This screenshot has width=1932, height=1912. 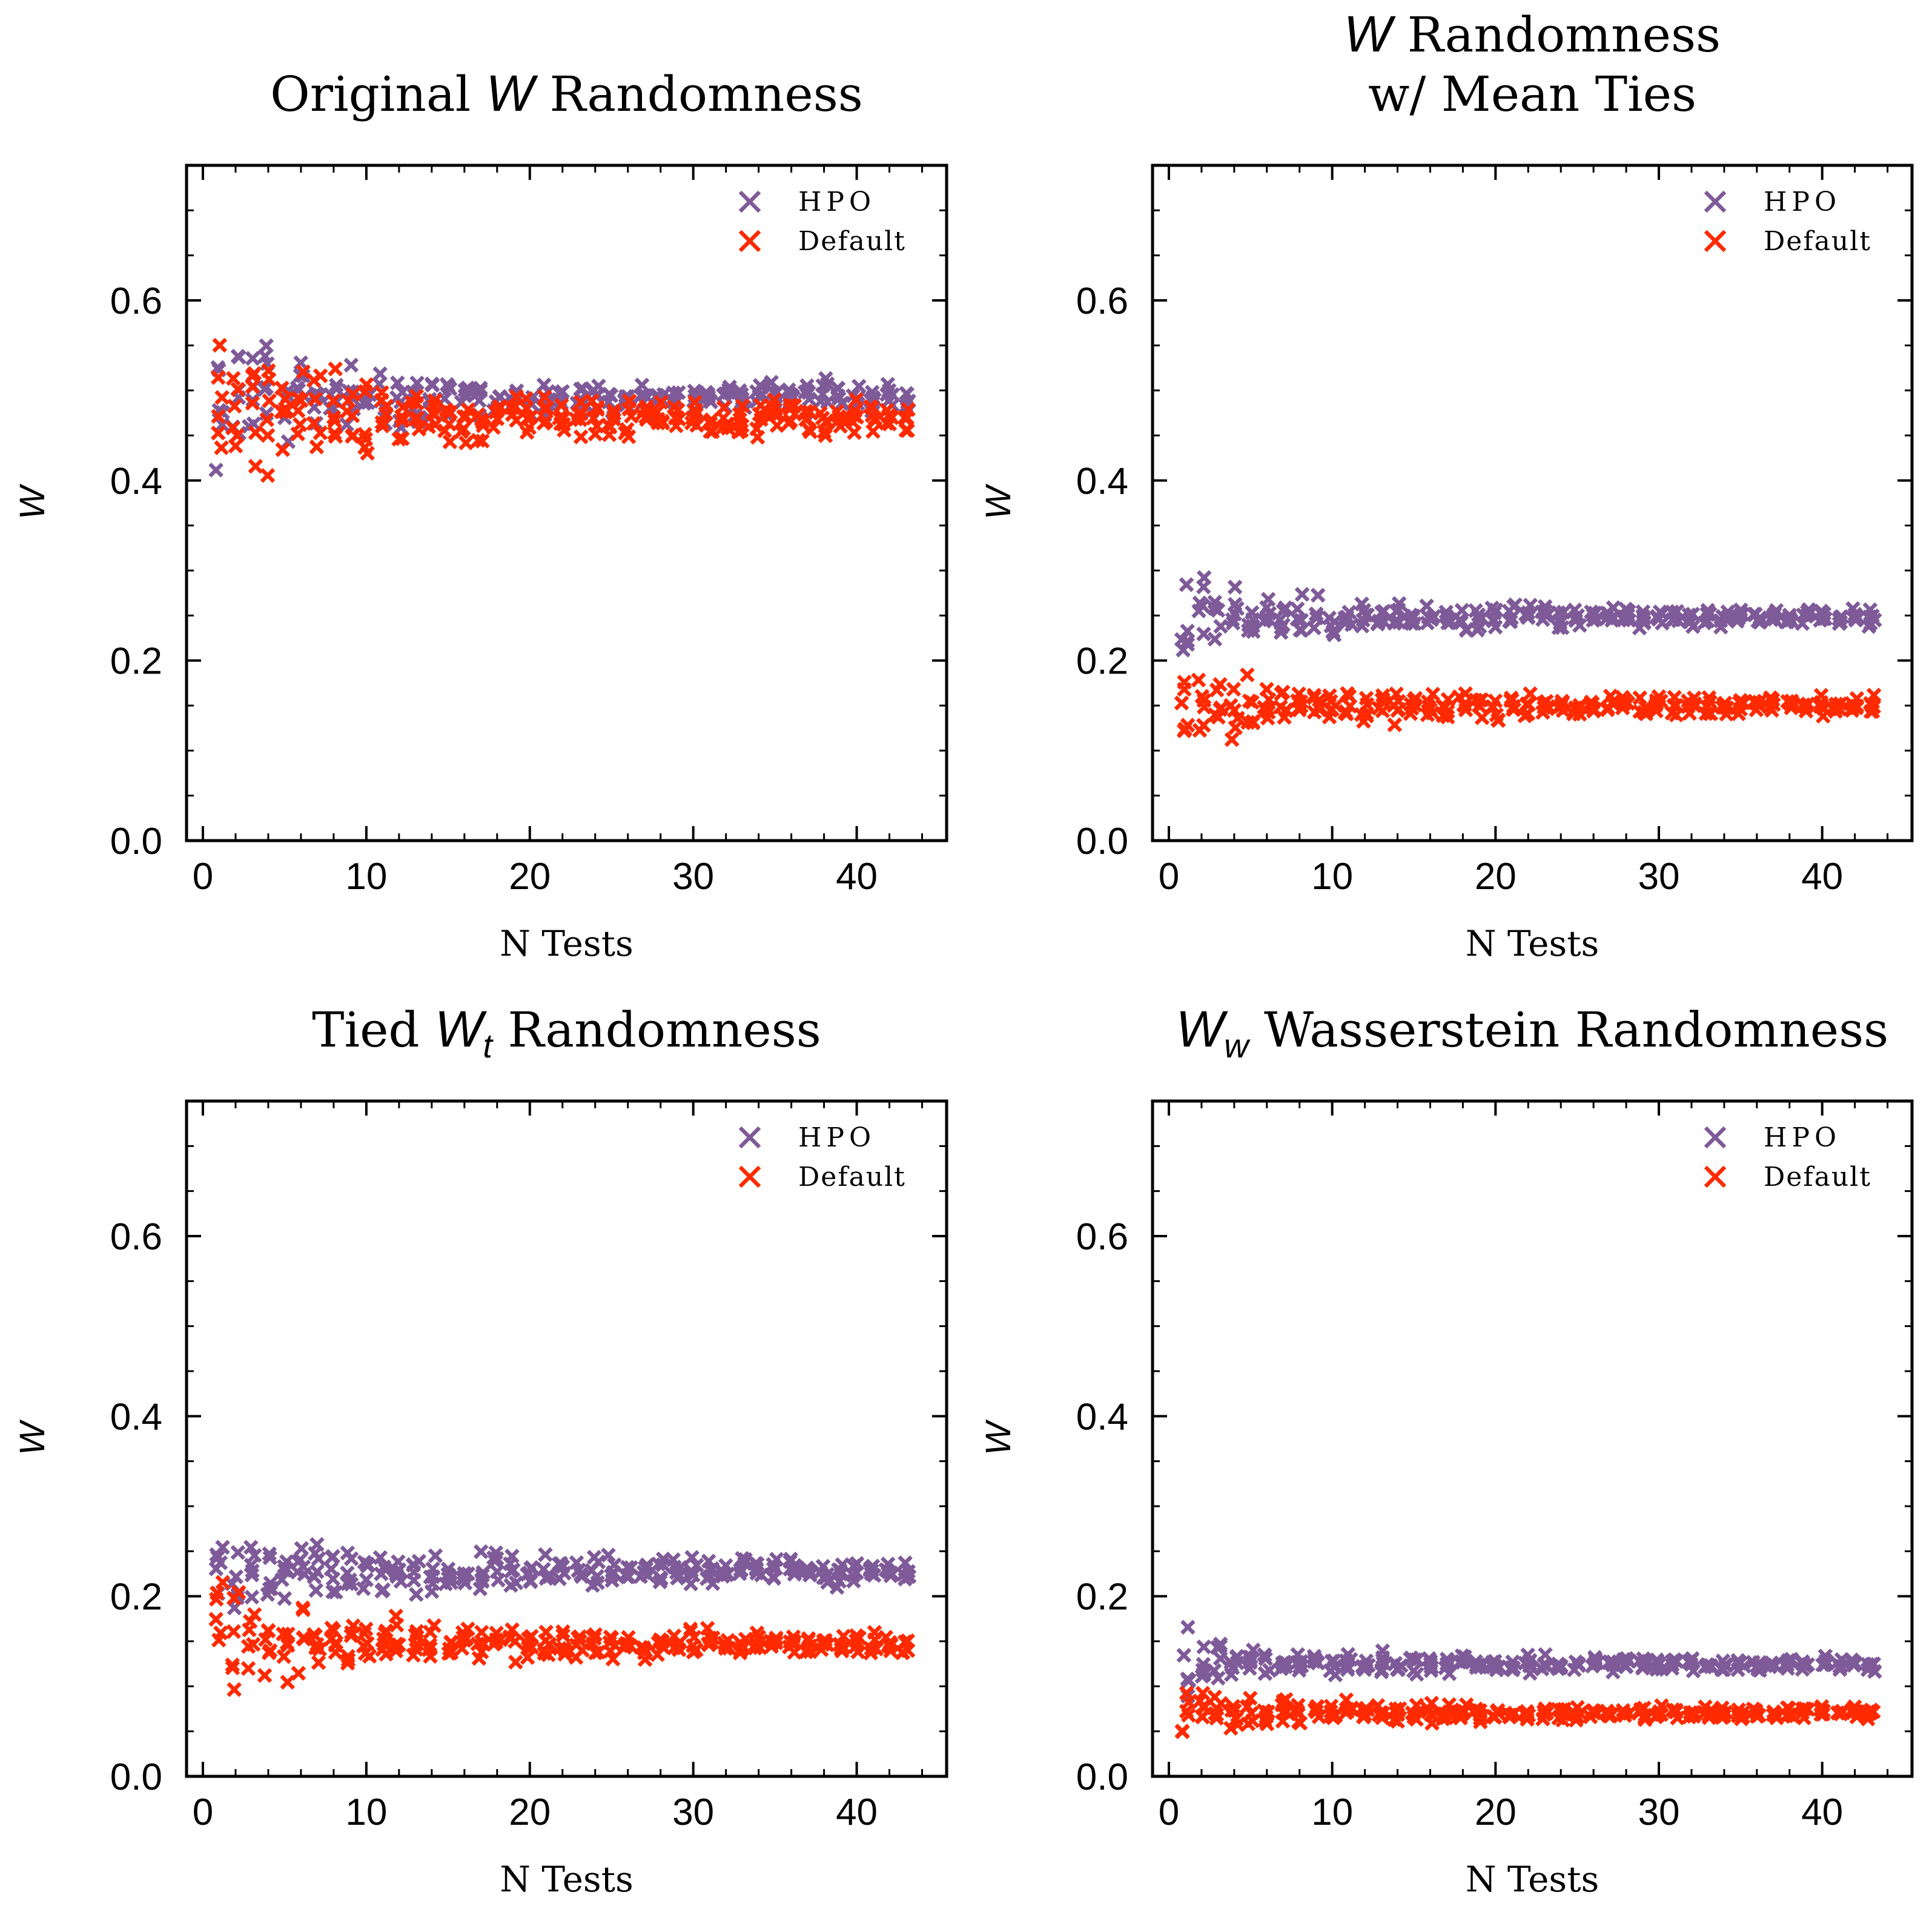 I want to click on x-tick-label: 20, so click(x=530, y=1812).